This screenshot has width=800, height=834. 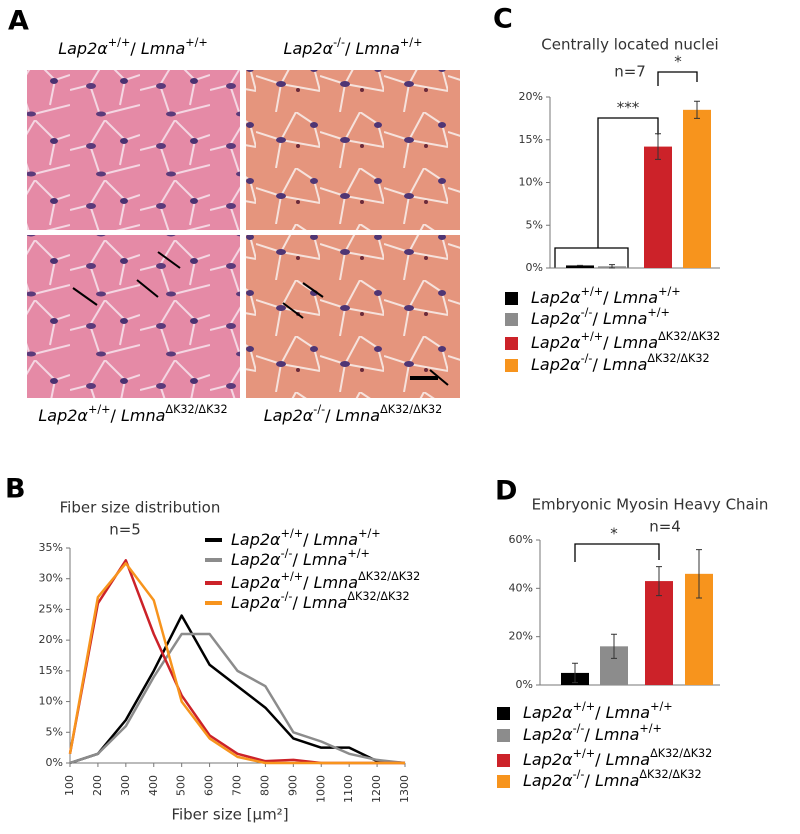 What do you see at coordinates (264, 785) in the screenshot?
I see `x-tick-label: 800` at bounding box center [264, 785].